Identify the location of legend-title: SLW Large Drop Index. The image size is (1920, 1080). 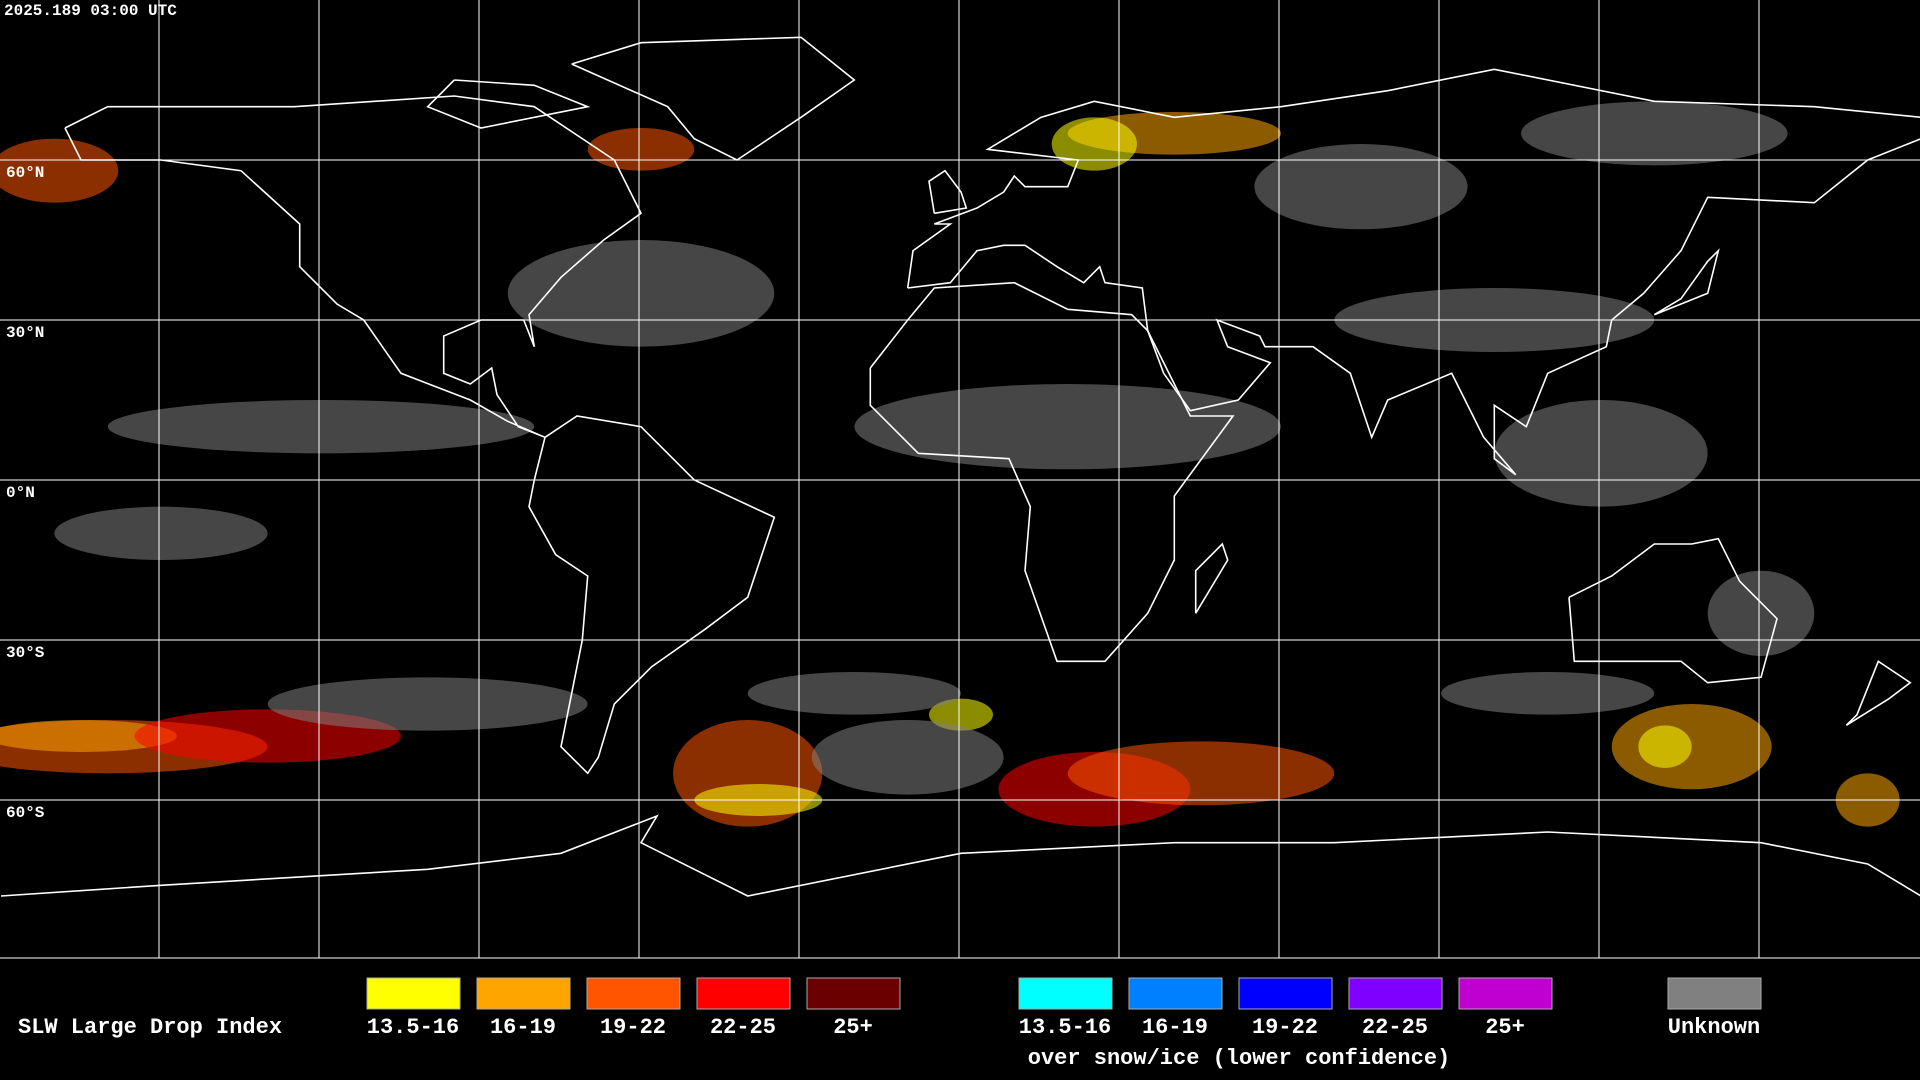
(150, 1027).